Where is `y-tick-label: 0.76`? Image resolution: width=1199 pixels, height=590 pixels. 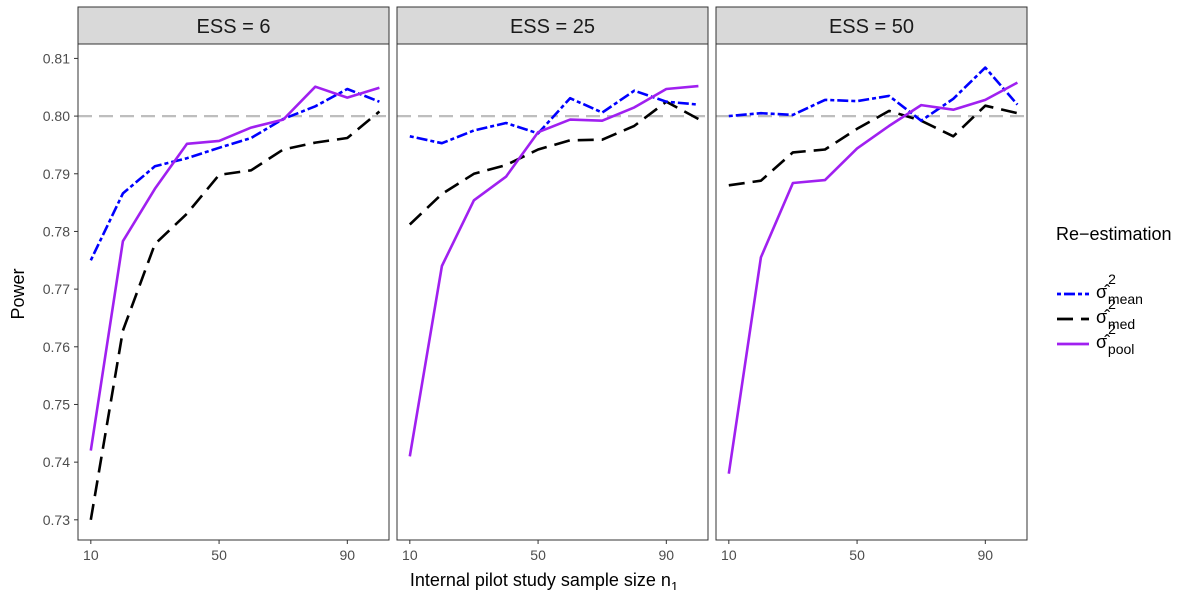 y-tick-label: 0.76 is located at coordinates (56, 347).